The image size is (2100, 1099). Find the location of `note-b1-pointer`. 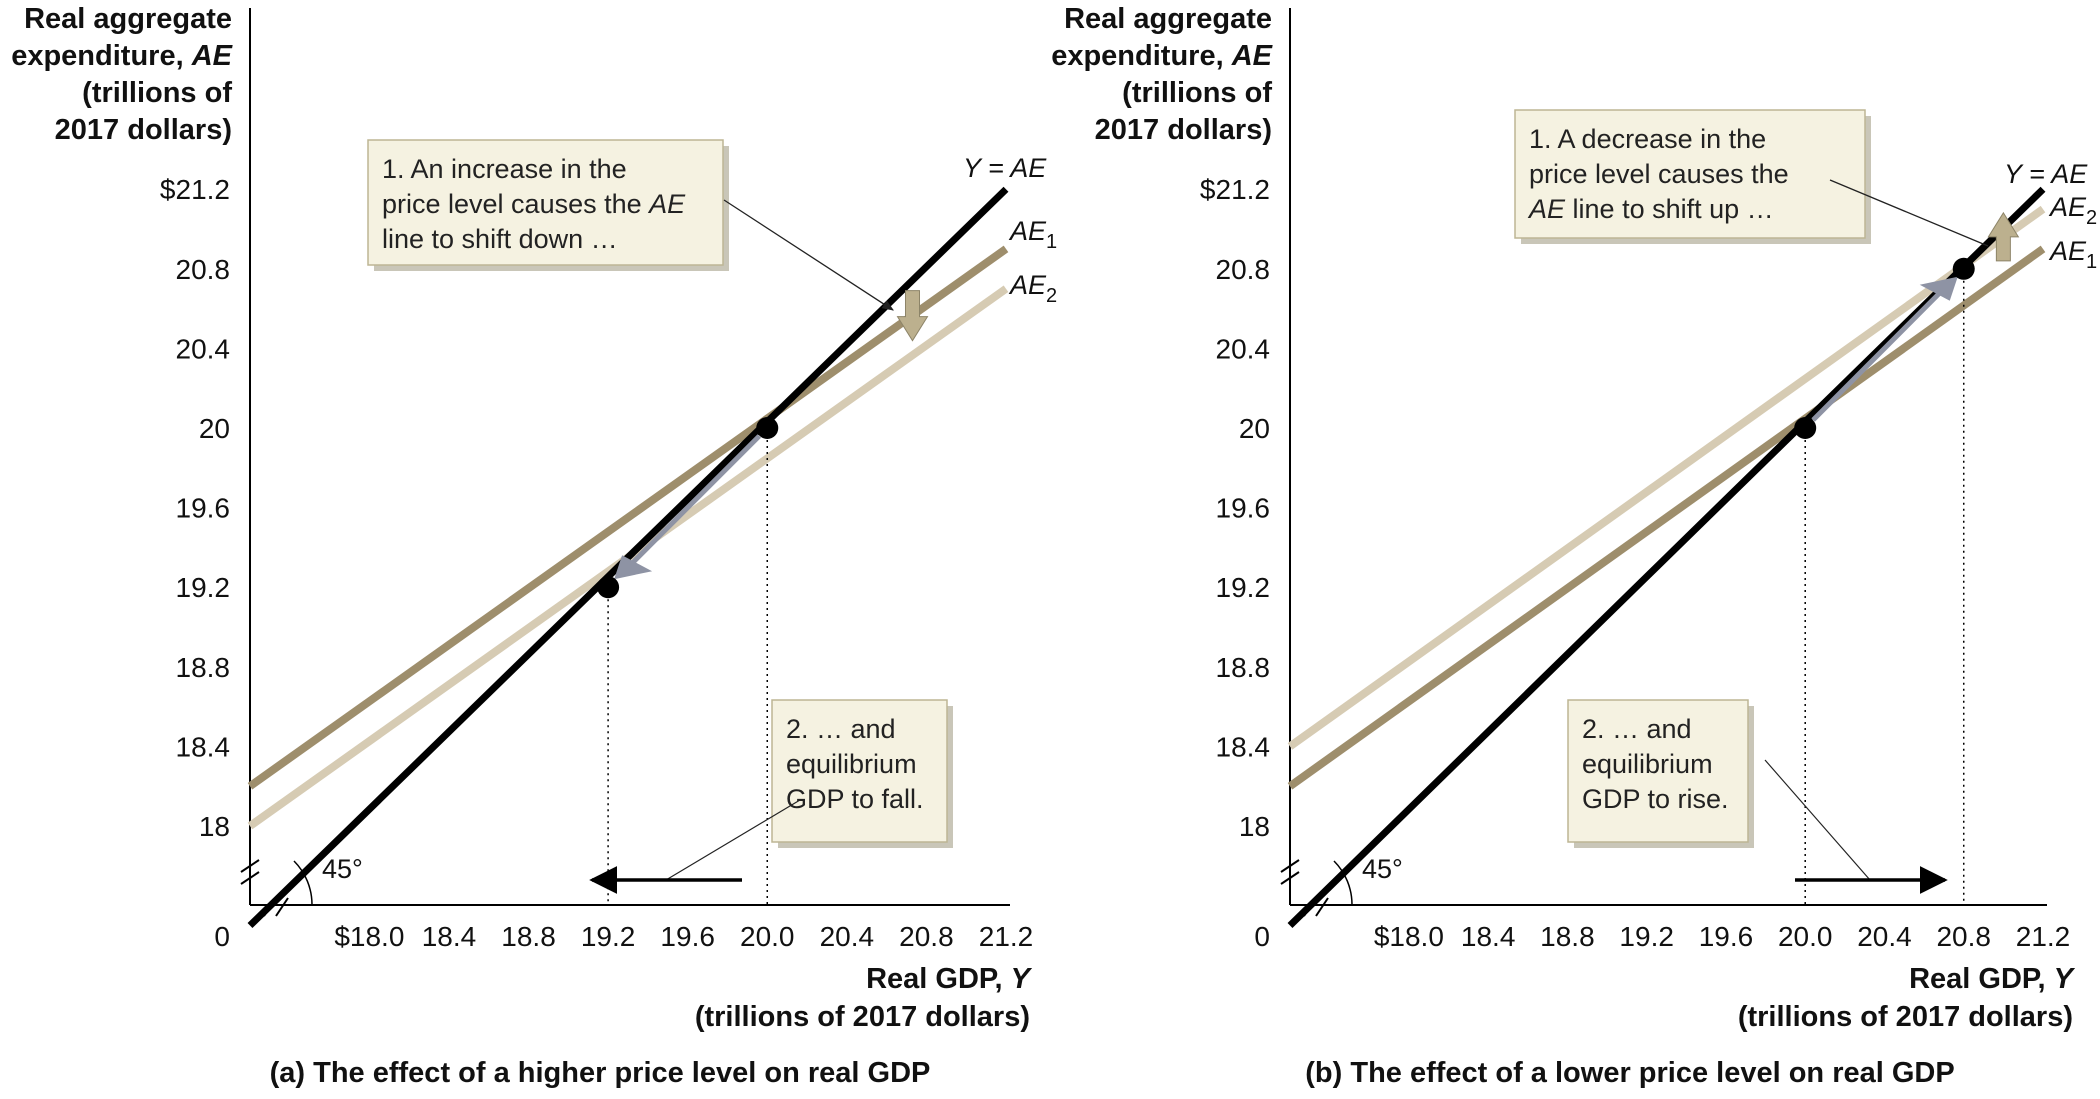

note-b1-pointer is located at coordinates (1909, 213).